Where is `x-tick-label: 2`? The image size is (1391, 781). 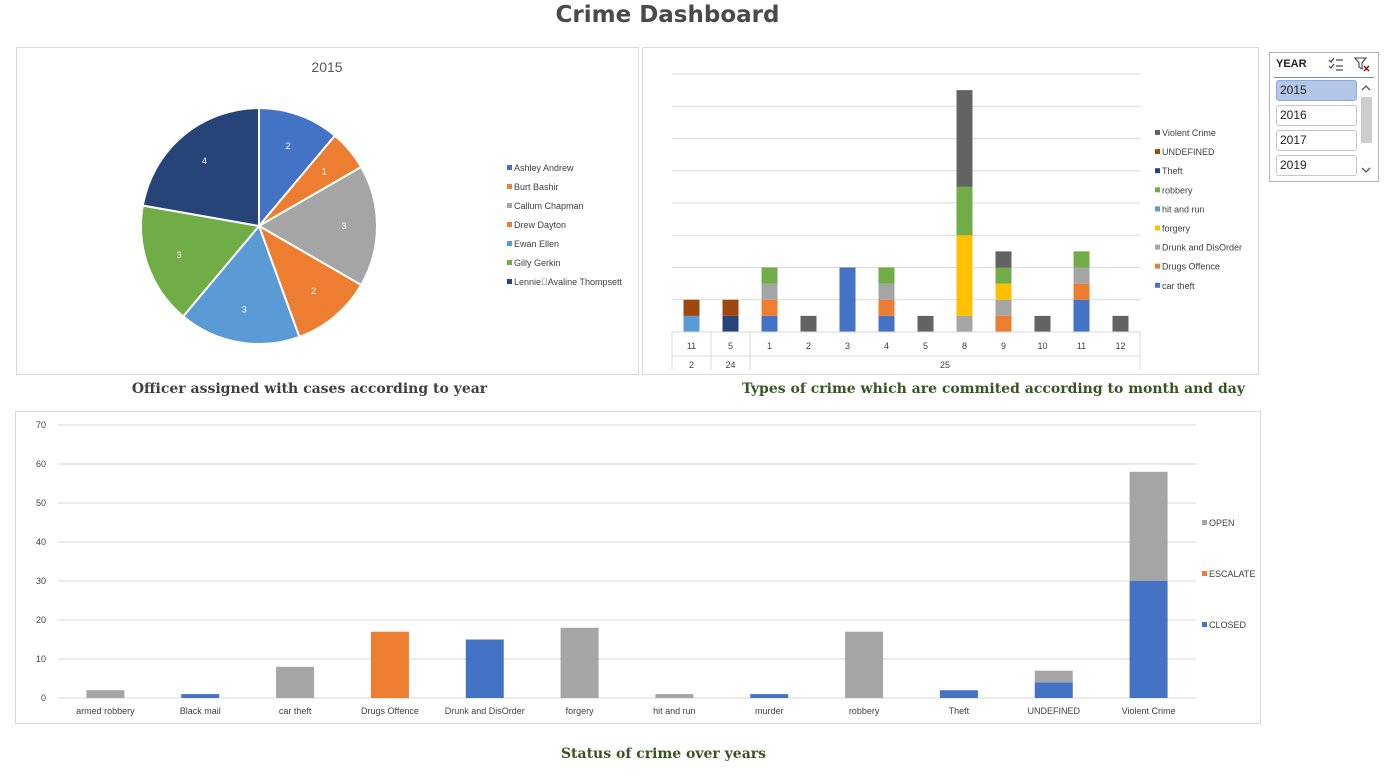
x-tick-label: 2 is located at coordinates (808, 346).